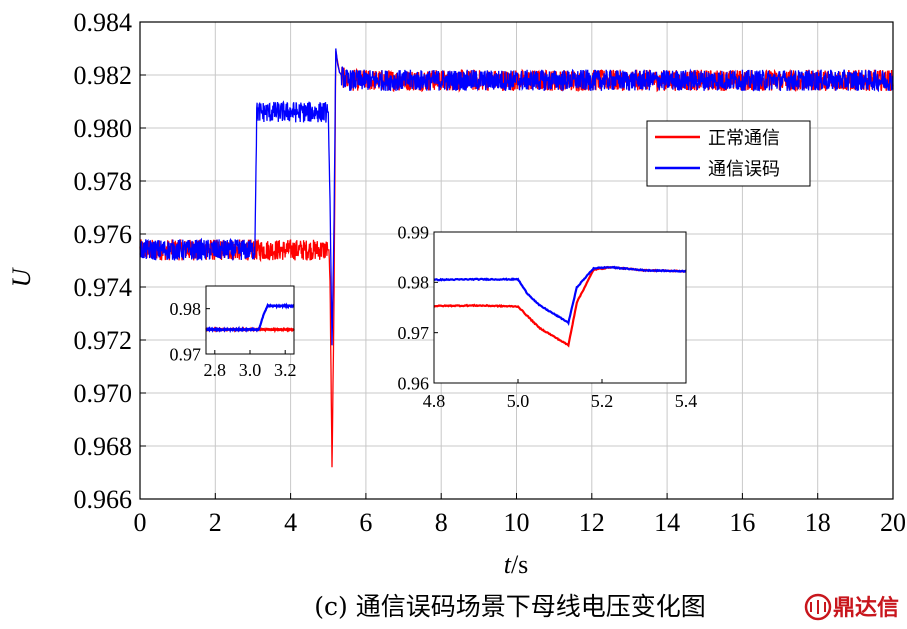 Image resolution: width=907 pixels, height=629 pixels. I want to click on inset-x-tick-label: 5.4, so click(686, 401).